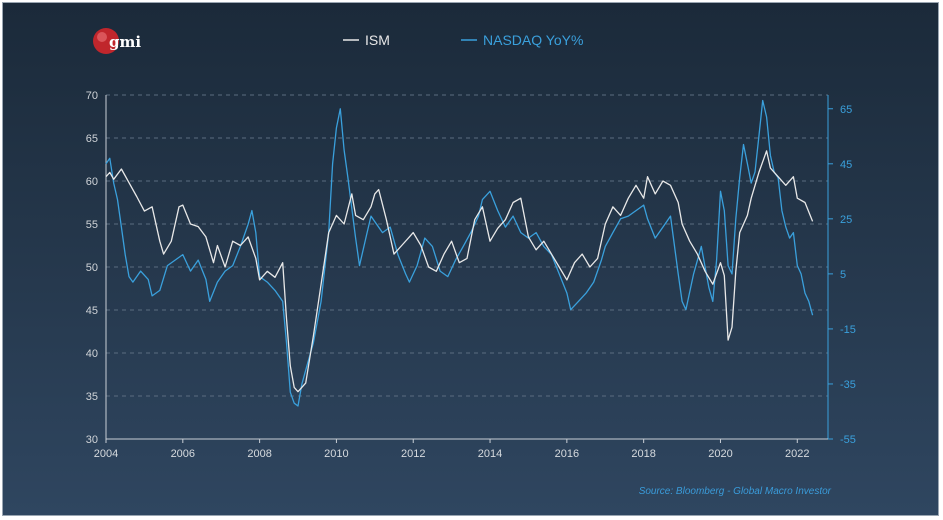 Image resolution: width=943 pixels, height=520 pixels. Describe the element at coordinates (92, 268) in the screenshot. I see `y-left-tick-label: 50` at that location.